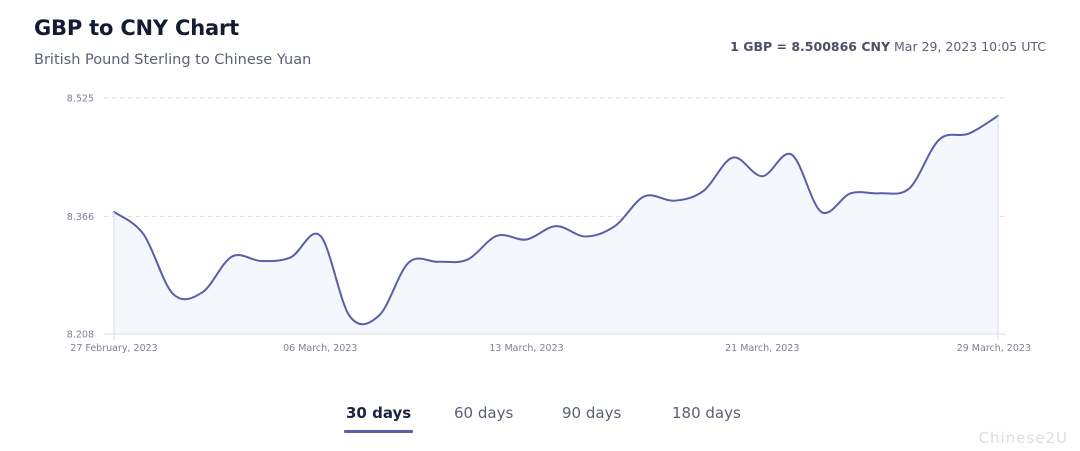 Image resolution: width=1080 pixels, height=451 pixels. I want to click on x-tick-label: 29 March, 2023, so click(994, 348).